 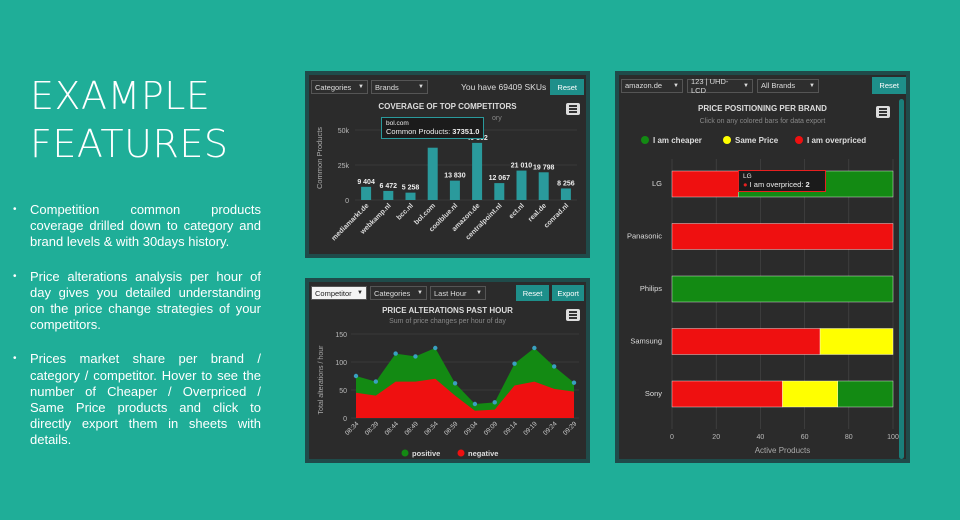 What do you see at coordinates (504, 87) in the screenshot?
I see `sku-count: You have 69409 SKUs` at bounding box center [504, 87].